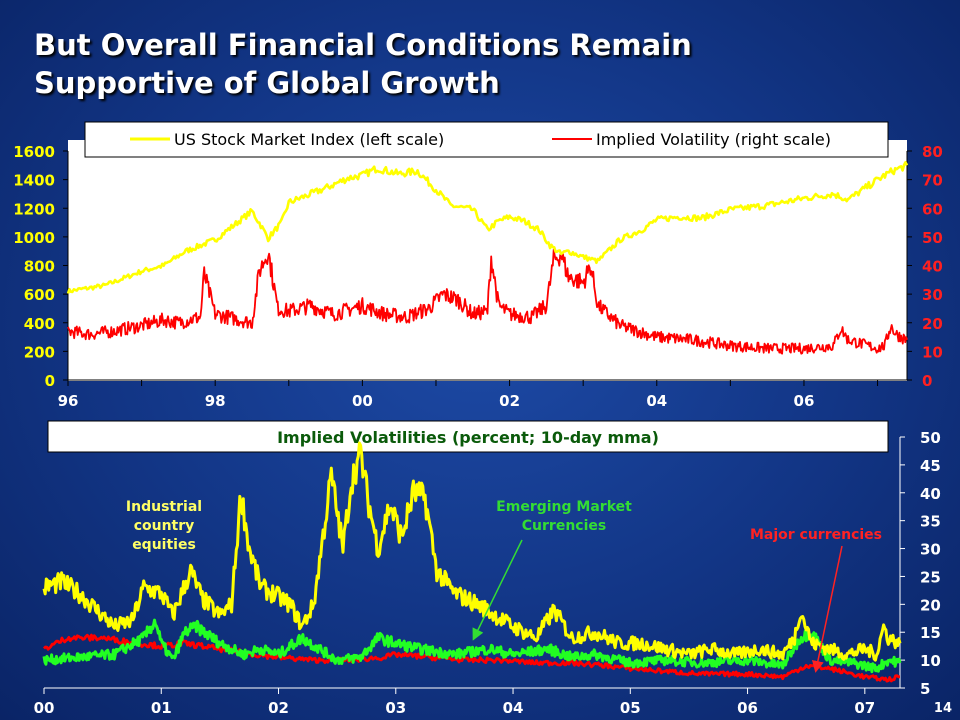 This screenshot has width=960, height=720. Describe the element at coordinates (267, 83) in the screenshot. I see `title-line-2: Supportive of Global Growth` at that location.